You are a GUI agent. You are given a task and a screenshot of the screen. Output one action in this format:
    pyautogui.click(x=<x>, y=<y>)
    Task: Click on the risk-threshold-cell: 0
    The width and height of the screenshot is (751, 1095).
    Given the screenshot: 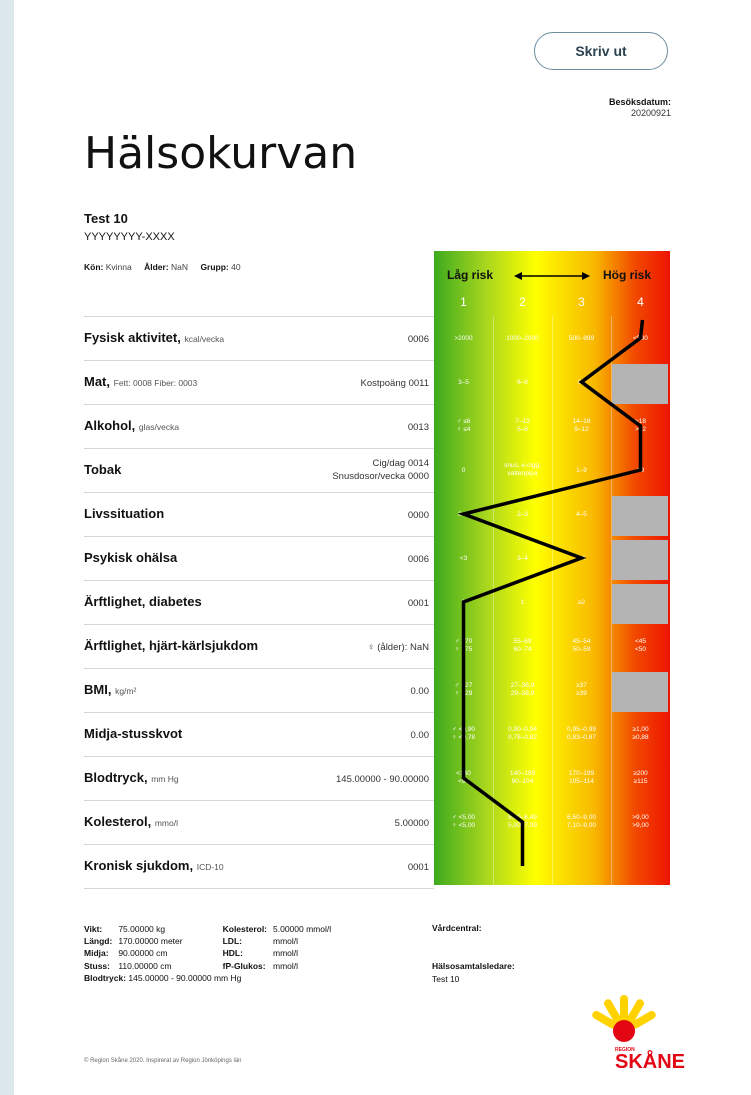 What is the action you would take?
    pyautogui.click(x=463, y=470)
    